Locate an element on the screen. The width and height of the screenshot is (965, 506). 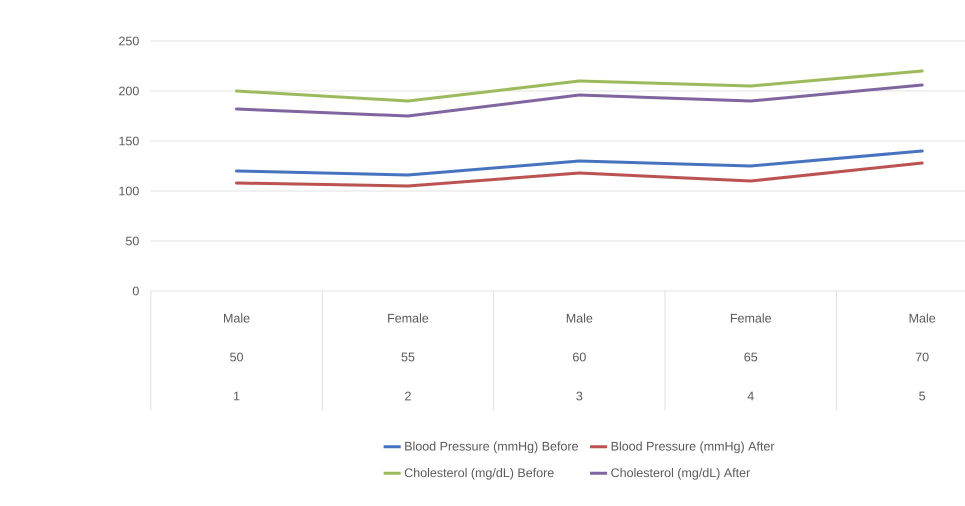
text: 60 is located at coordinates (579, 357).